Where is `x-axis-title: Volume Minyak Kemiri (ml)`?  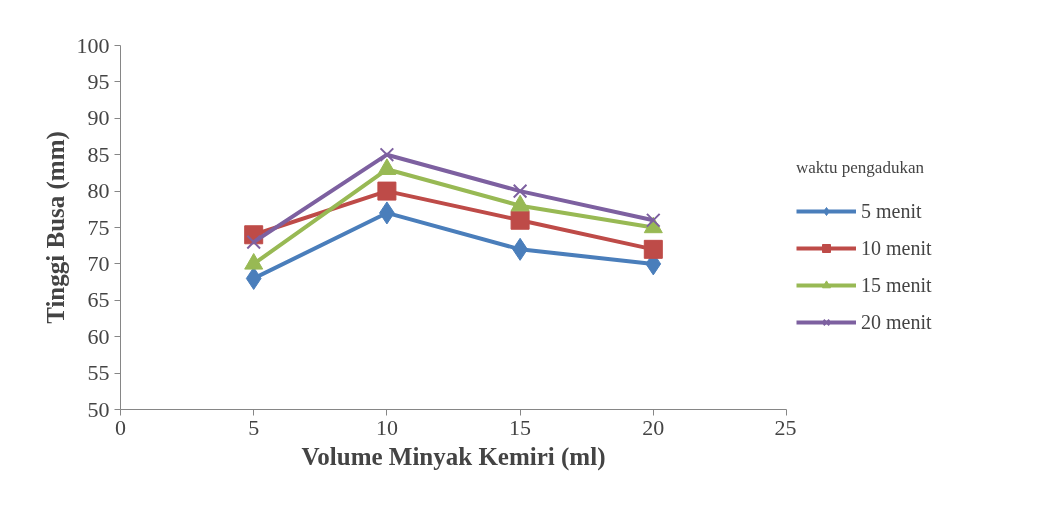
x-axis-title: Volume Minyak Kemiri (ml) is located at coordinates (453, 456).